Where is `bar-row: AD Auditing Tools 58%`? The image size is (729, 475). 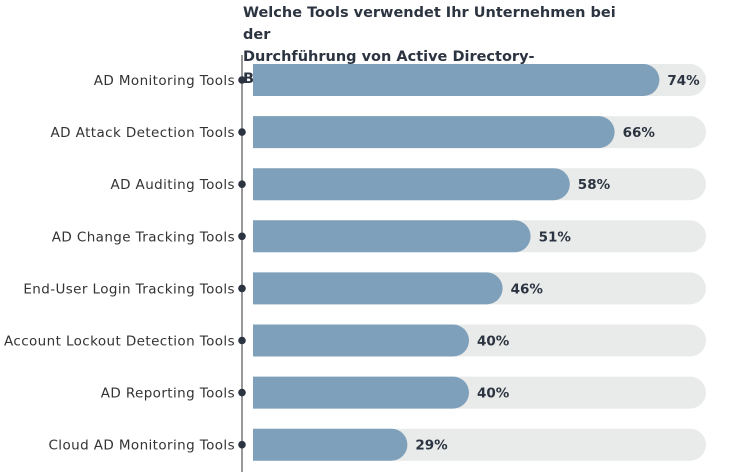 bar-row: AD Auditing Tools 58% is located at coordinates (408, 184).